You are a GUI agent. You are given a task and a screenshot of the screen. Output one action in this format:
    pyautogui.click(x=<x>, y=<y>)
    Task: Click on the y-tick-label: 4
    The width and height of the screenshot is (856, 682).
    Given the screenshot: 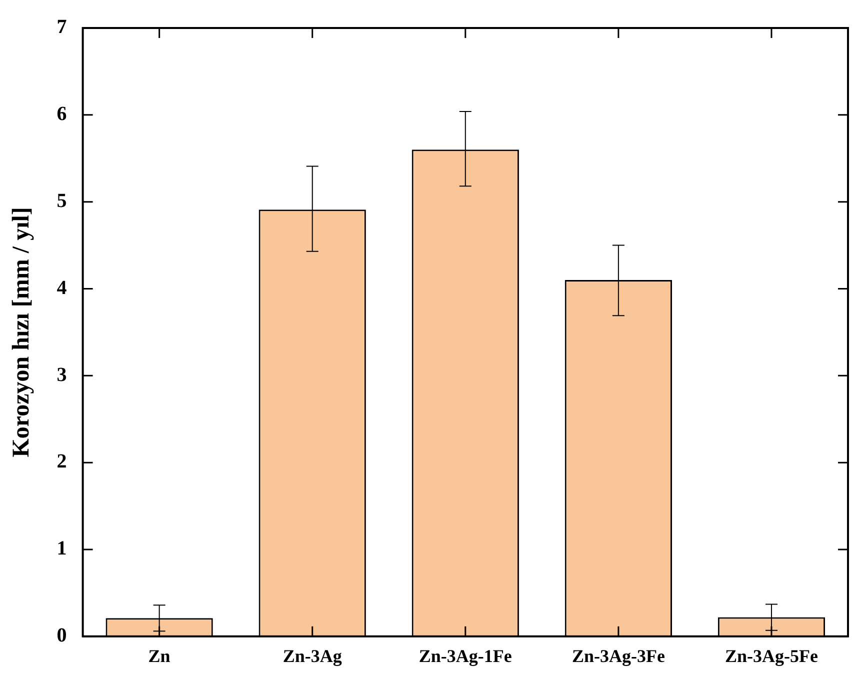 What is the action you would take?
    pyautogui.click(x=61, y=287)
    